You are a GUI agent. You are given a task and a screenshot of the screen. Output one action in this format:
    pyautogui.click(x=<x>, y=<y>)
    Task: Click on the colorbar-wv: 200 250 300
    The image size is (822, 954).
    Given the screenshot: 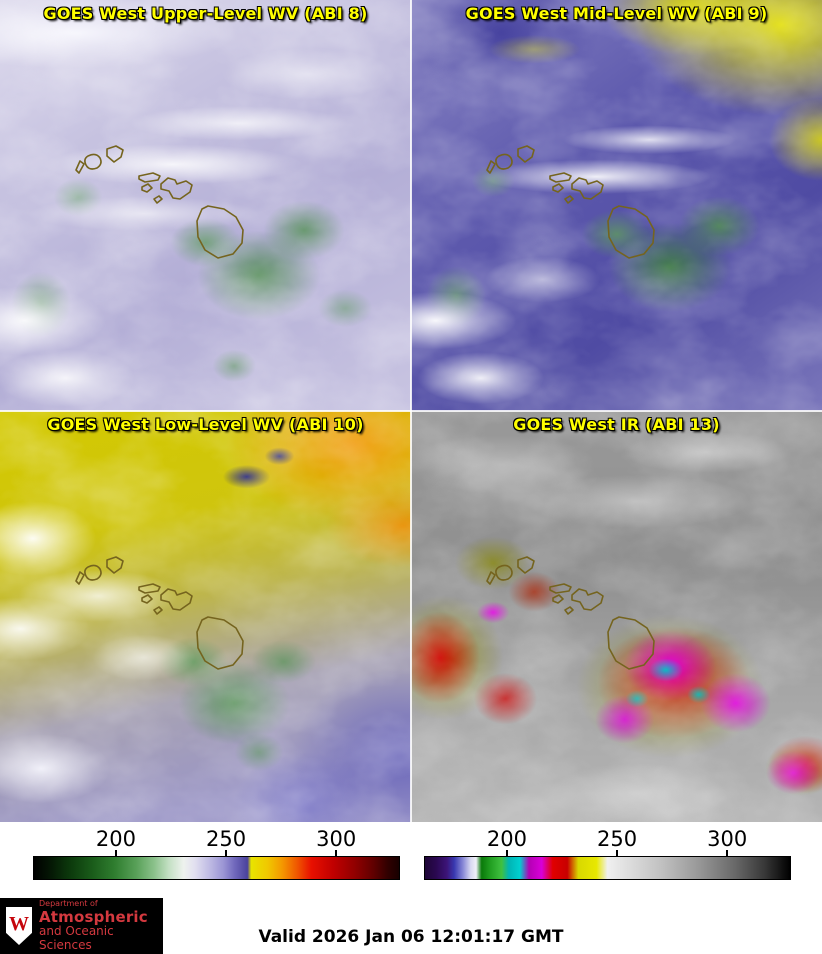 What is the action you would take?
    pyautogui.click(x=216, y=860)
    